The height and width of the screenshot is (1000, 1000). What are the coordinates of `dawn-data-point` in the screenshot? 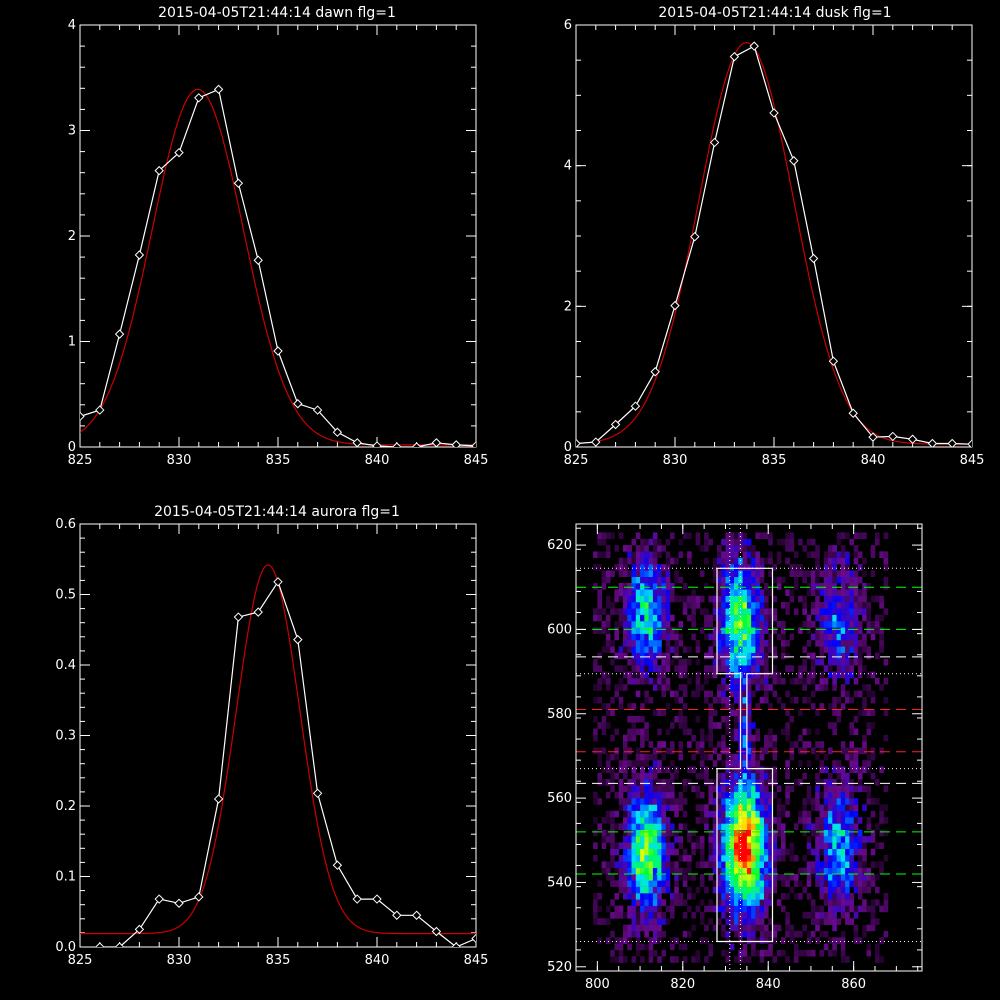 It's located at (238, 183).